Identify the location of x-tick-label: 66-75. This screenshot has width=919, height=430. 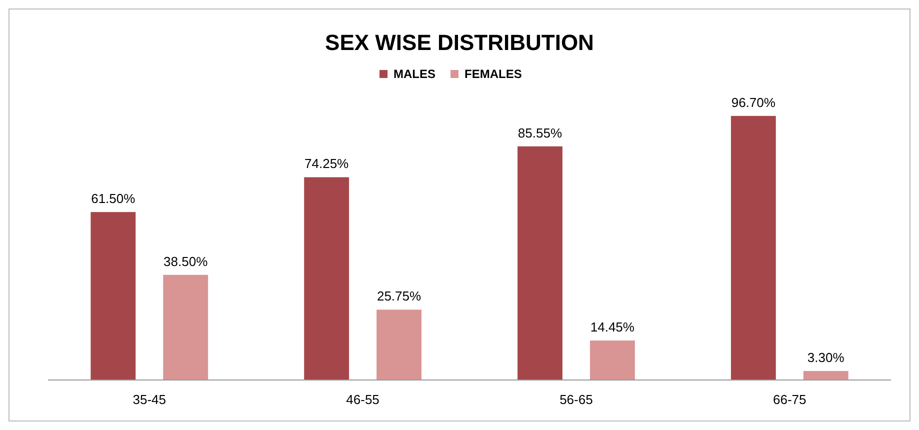
(789, 399).